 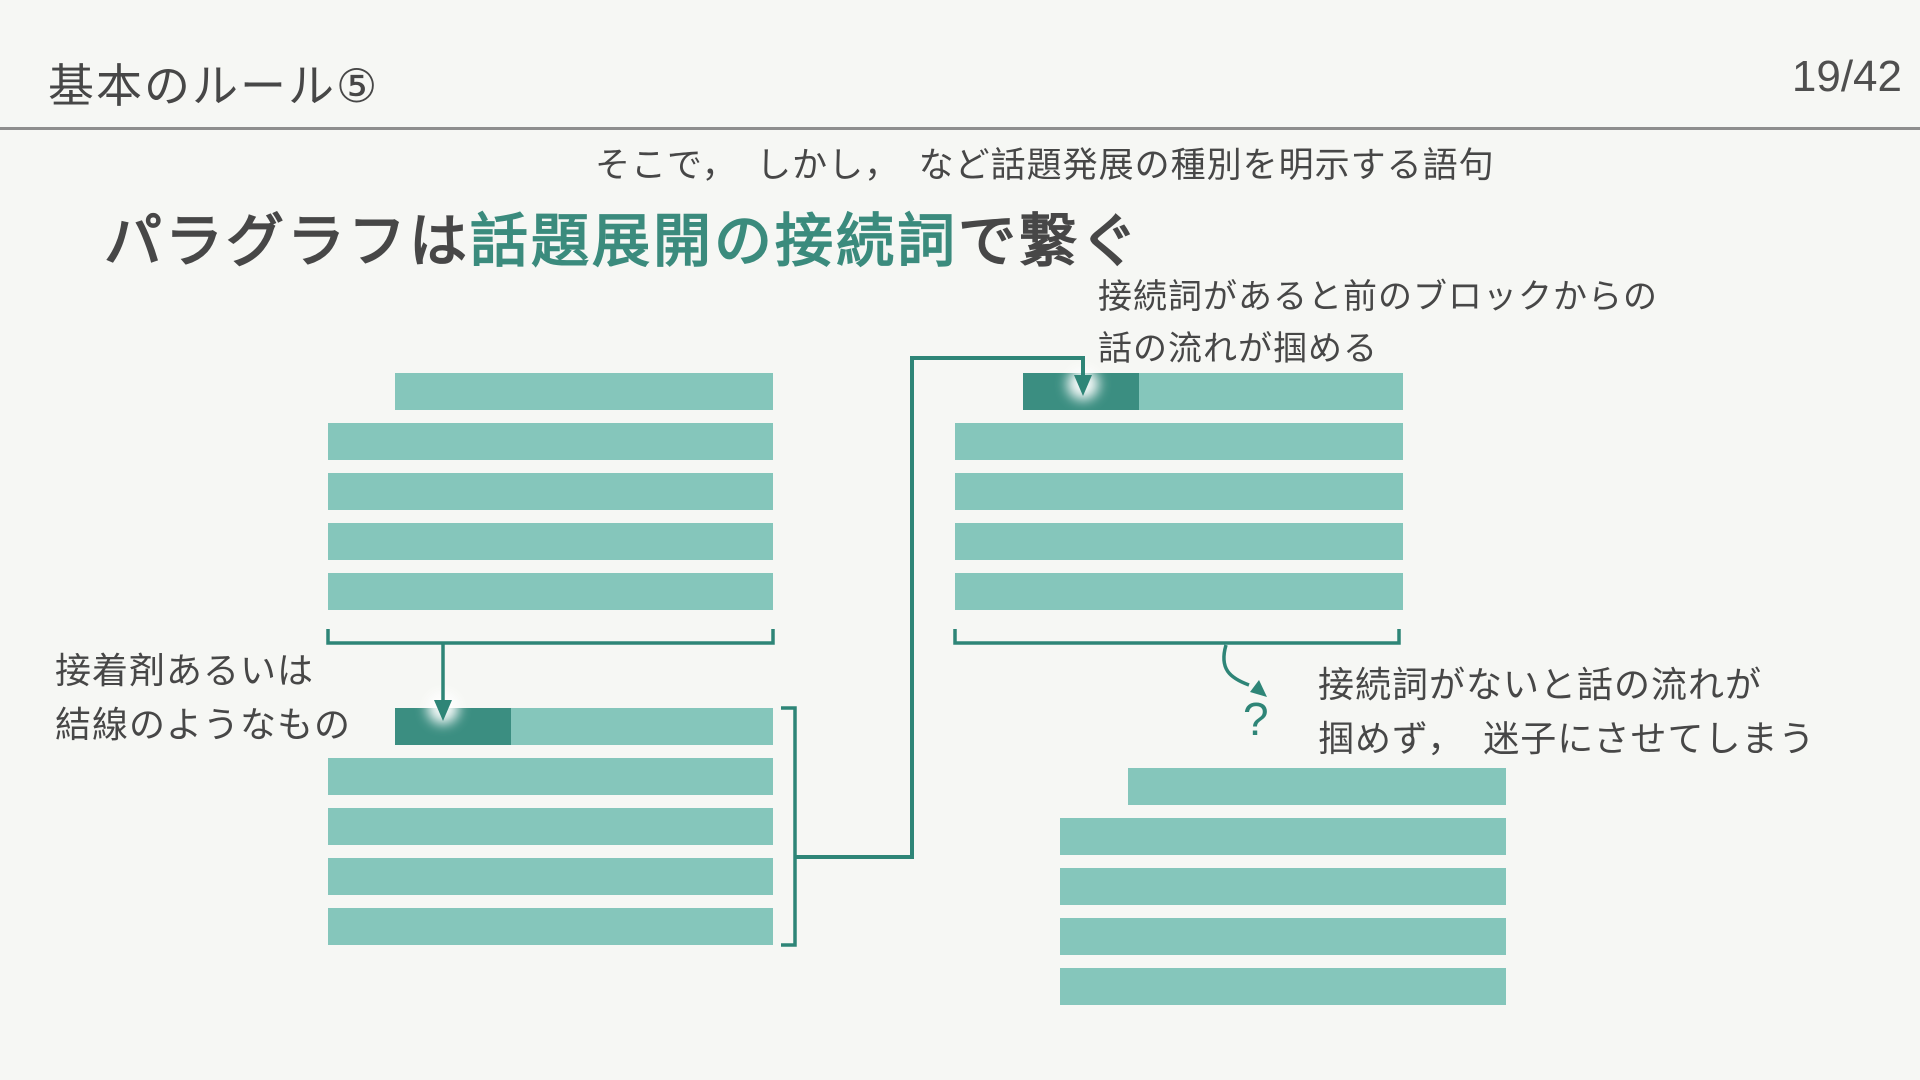 What do you see at coordinates (550, 637) in the screenshot?
I see `bracket-top-left-block` at bounding box center [550, 637].